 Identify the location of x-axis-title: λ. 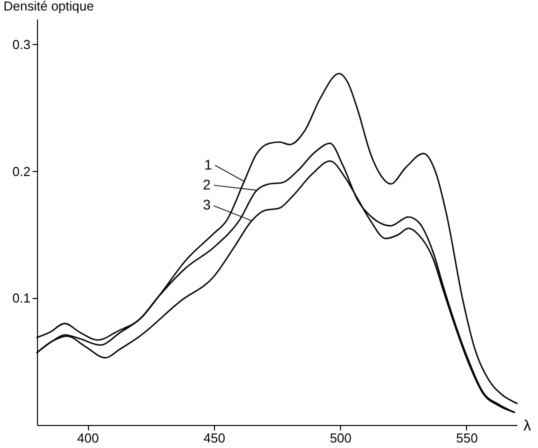
(528, 426).